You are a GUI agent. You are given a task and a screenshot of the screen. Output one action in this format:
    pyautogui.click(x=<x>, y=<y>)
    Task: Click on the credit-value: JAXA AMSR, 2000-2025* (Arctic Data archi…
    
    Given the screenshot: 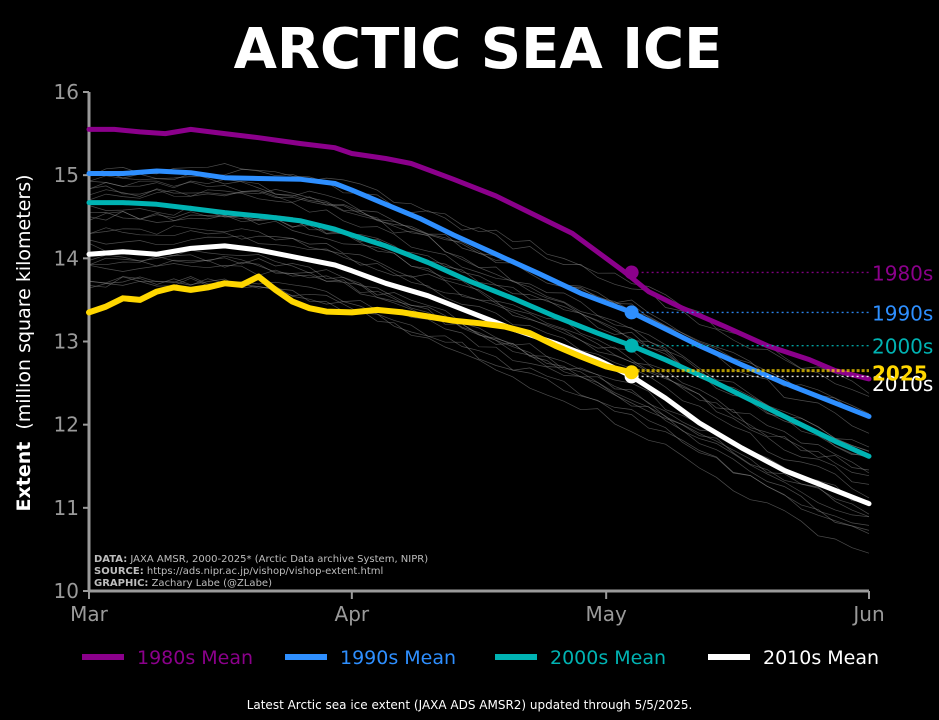 What is the action you would take?
    pyautogui.click(x=277, y=559)
    